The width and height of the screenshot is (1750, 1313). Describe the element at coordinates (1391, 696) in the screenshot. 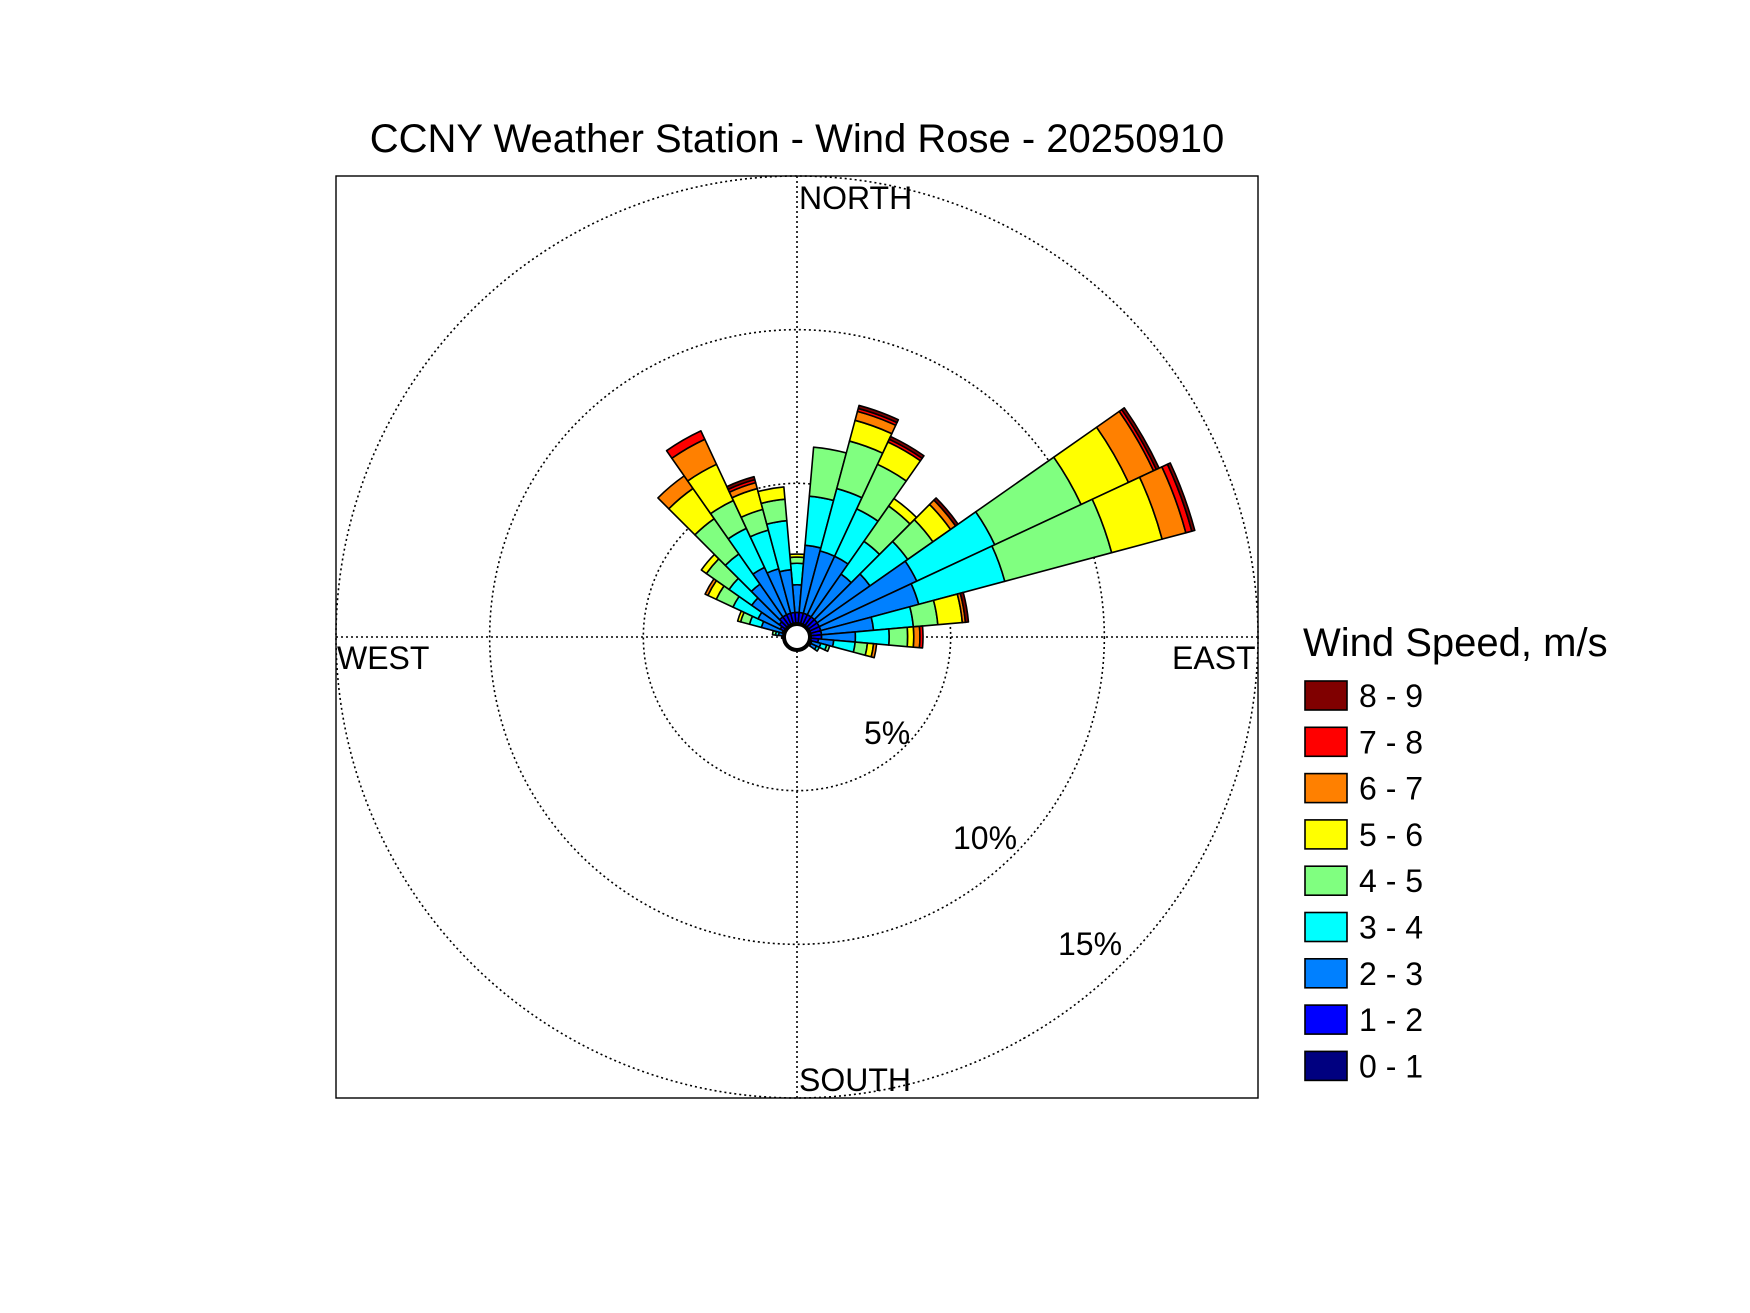

I see `legend-label: 8 - 9` at that location.